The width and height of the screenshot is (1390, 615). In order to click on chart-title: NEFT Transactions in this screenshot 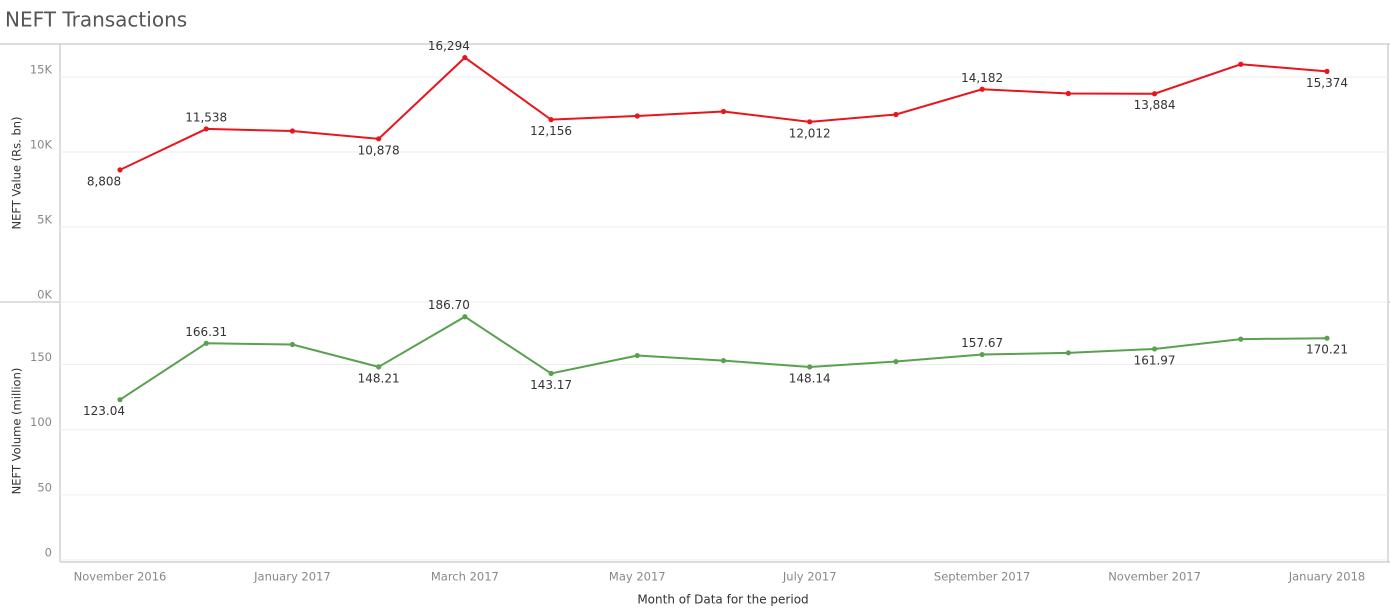, I will do `click(96, 20)`.